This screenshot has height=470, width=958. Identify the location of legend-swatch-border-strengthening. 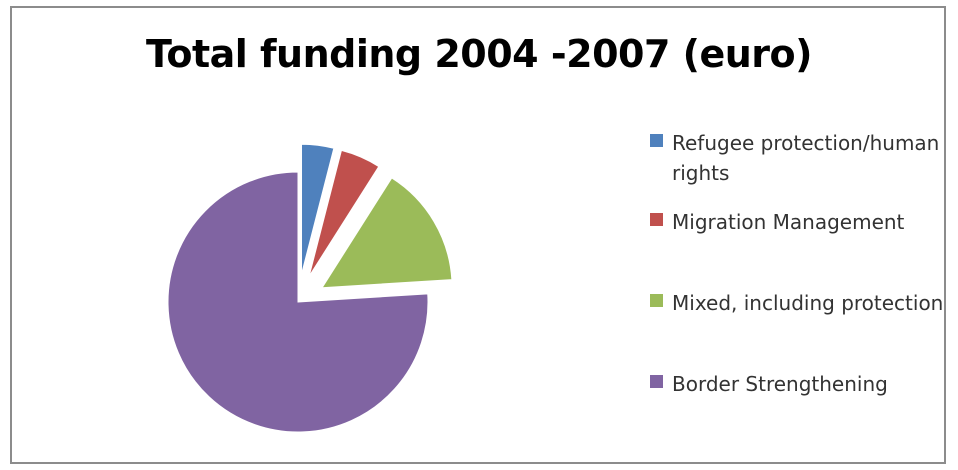
(656, 381).